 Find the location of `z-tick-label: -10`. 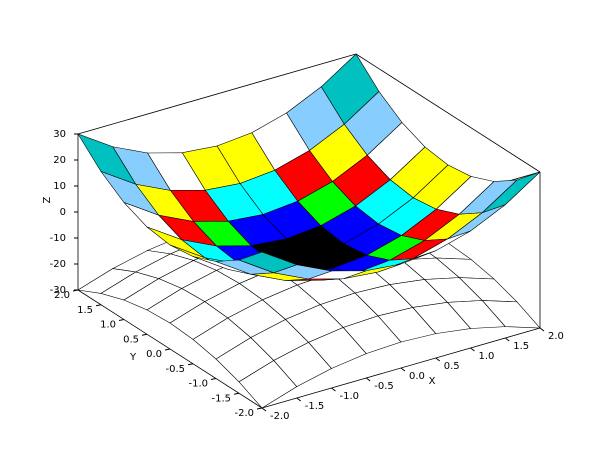

z-tick-label: -10 is located at coordinates (58, 238).